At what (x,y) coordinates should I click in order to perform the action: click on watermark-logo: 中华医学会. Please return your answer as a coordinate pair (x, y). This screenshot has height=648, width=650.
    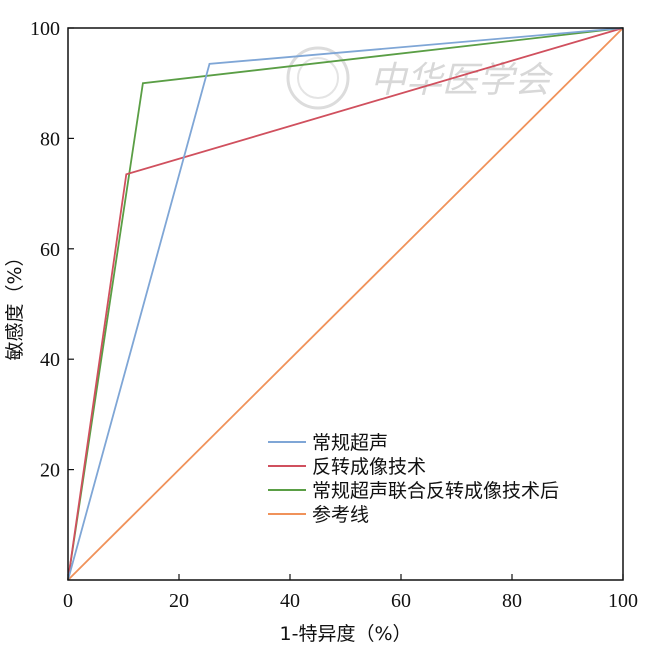
    Looking at the image, I should click on (420, 78).